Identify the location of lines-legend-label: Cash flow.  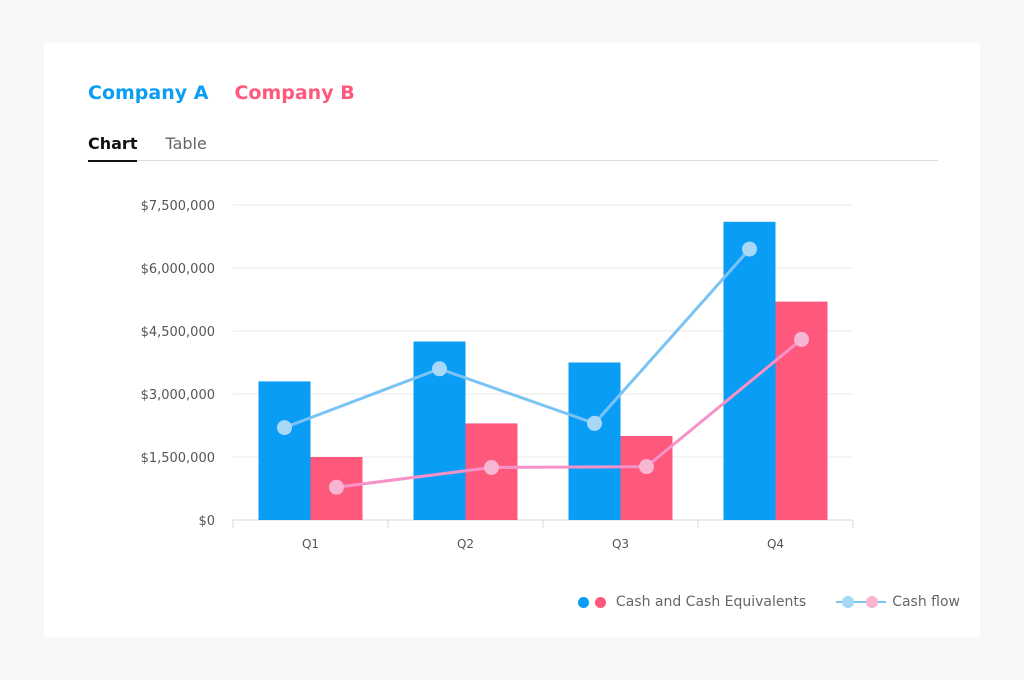
(926, 602).